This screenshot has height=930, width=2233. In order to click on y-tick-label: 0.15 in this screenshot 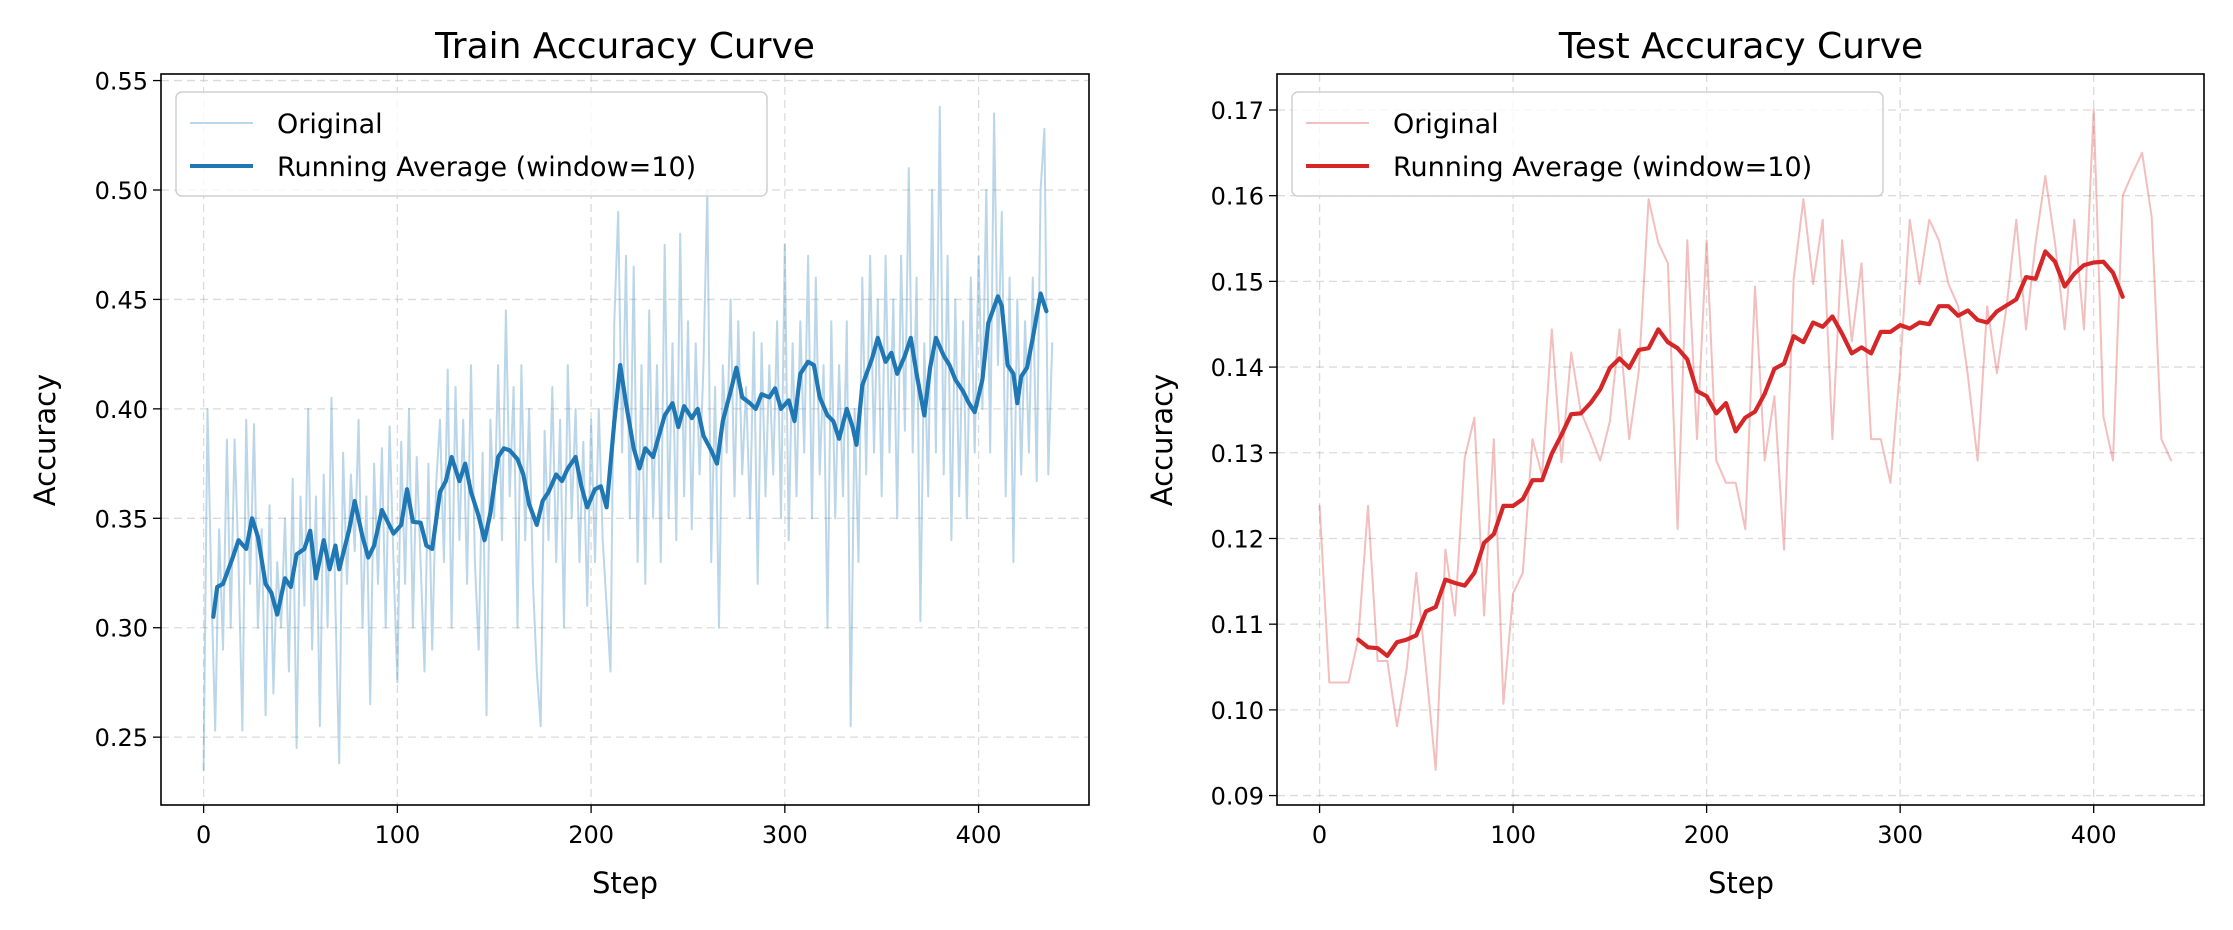, I will do `click(1237, 282)`.